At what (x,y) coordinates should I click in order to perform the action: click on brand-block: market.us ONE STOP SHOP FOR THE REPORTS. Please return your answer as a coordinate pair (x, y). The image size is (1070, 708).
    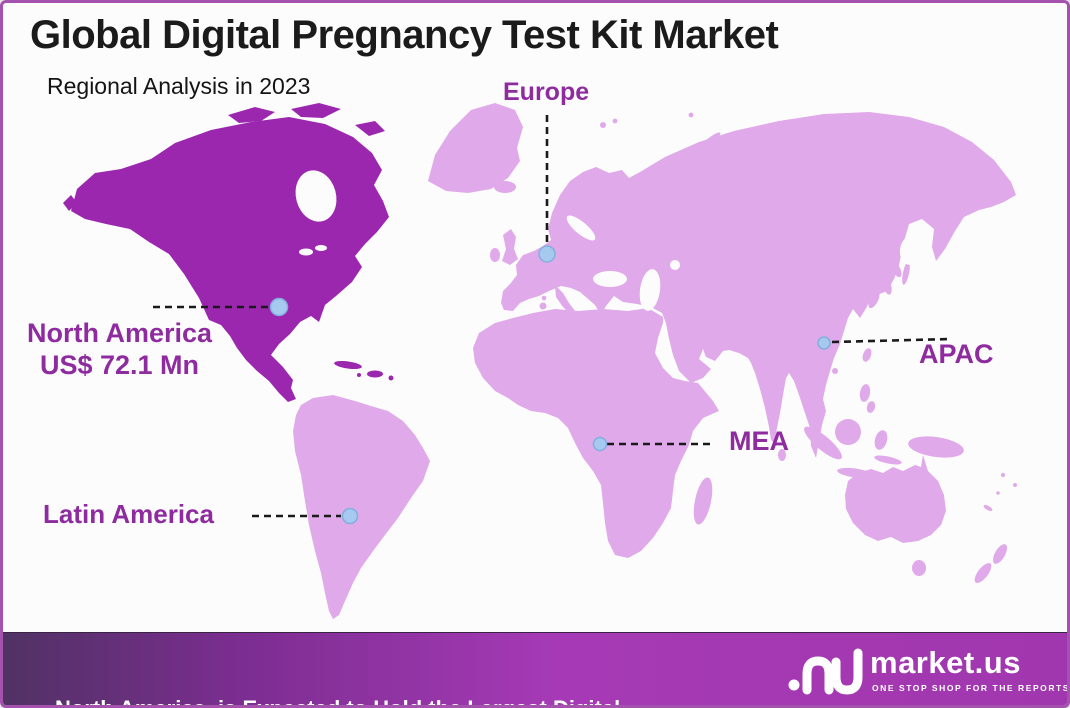
    Looking at the image, I should click on (926, 670).